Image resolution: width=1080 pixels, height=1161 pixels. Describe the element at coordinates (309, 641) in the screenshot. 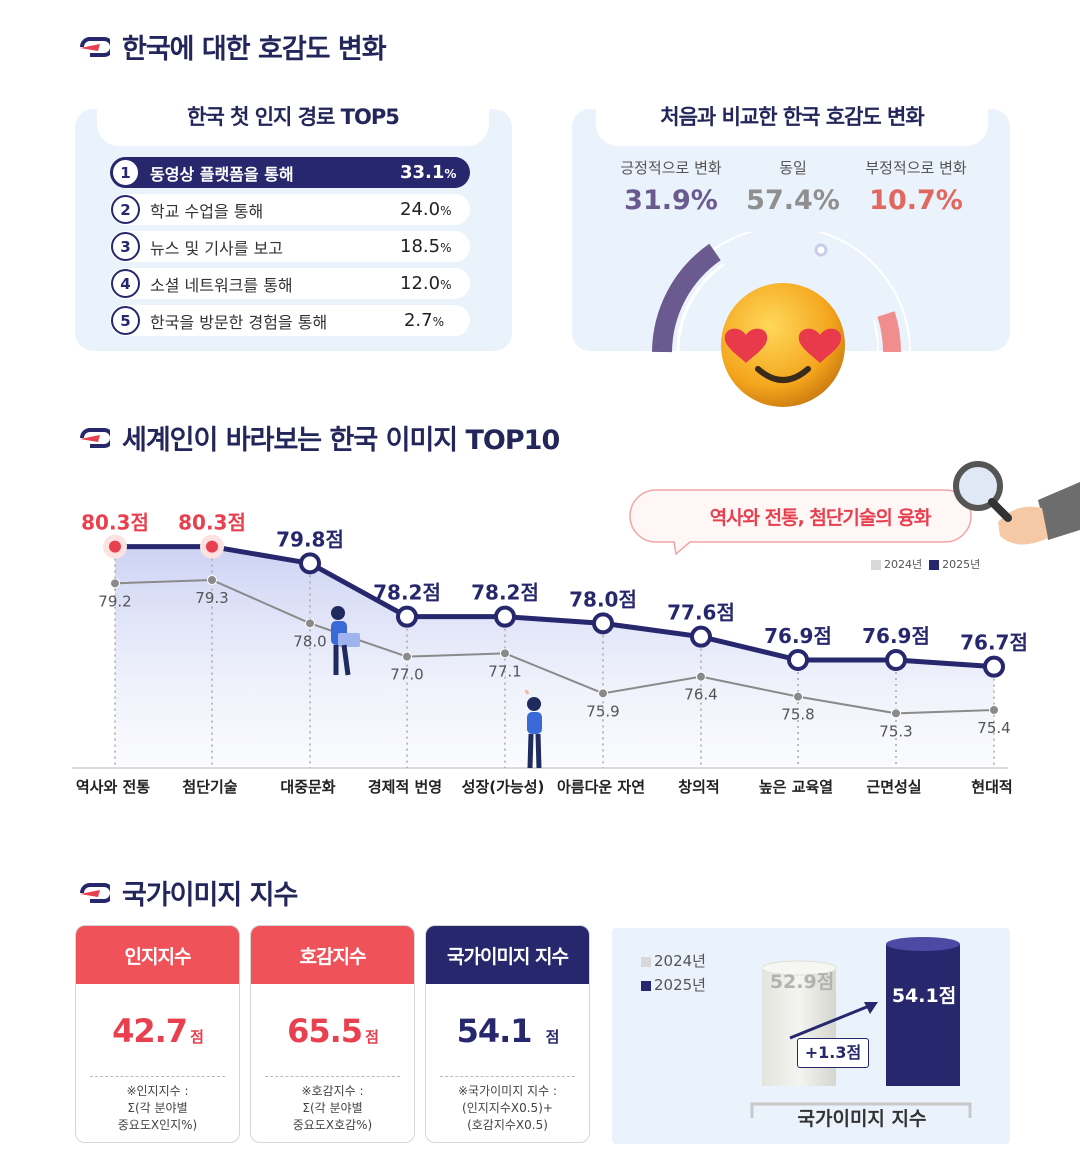

I see `data-label-2024: 78.0` at that location.